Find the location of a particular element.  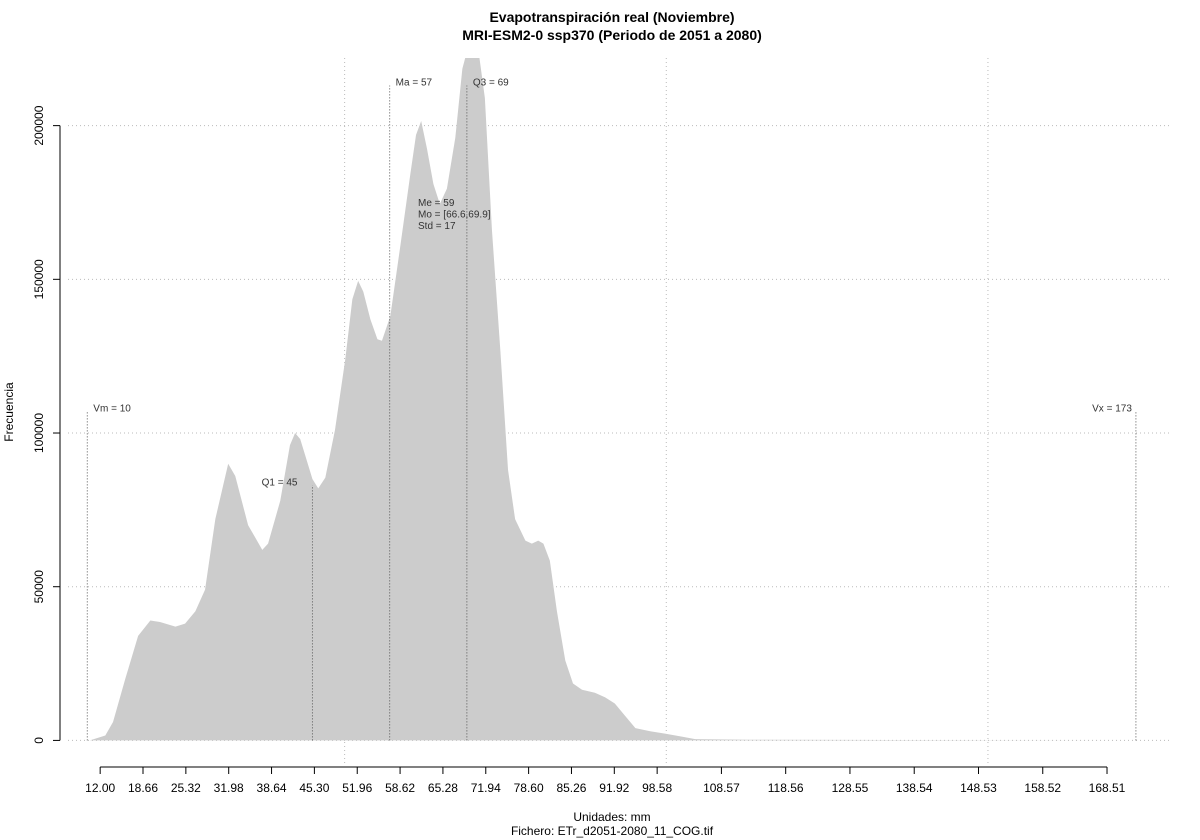

y-tick-label: 100000 is located at coordinates (39, 433).